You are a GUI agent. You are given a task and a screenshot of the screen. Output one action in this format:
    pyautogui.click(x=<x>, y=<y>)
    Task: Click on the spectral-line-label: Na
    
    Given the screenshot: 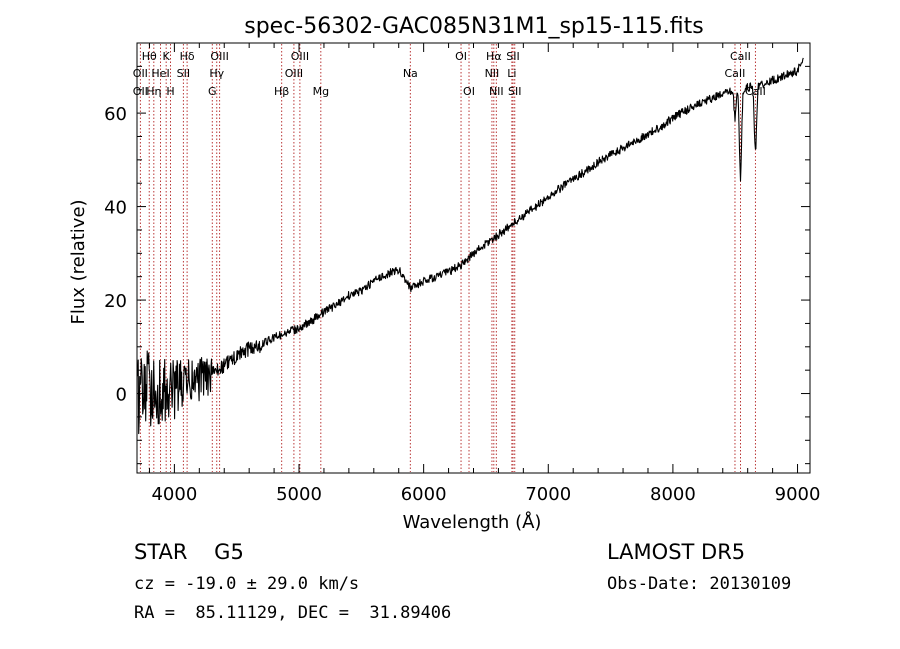 What is the action you would take?
    pyautogui.click(x=410, y=73)
    